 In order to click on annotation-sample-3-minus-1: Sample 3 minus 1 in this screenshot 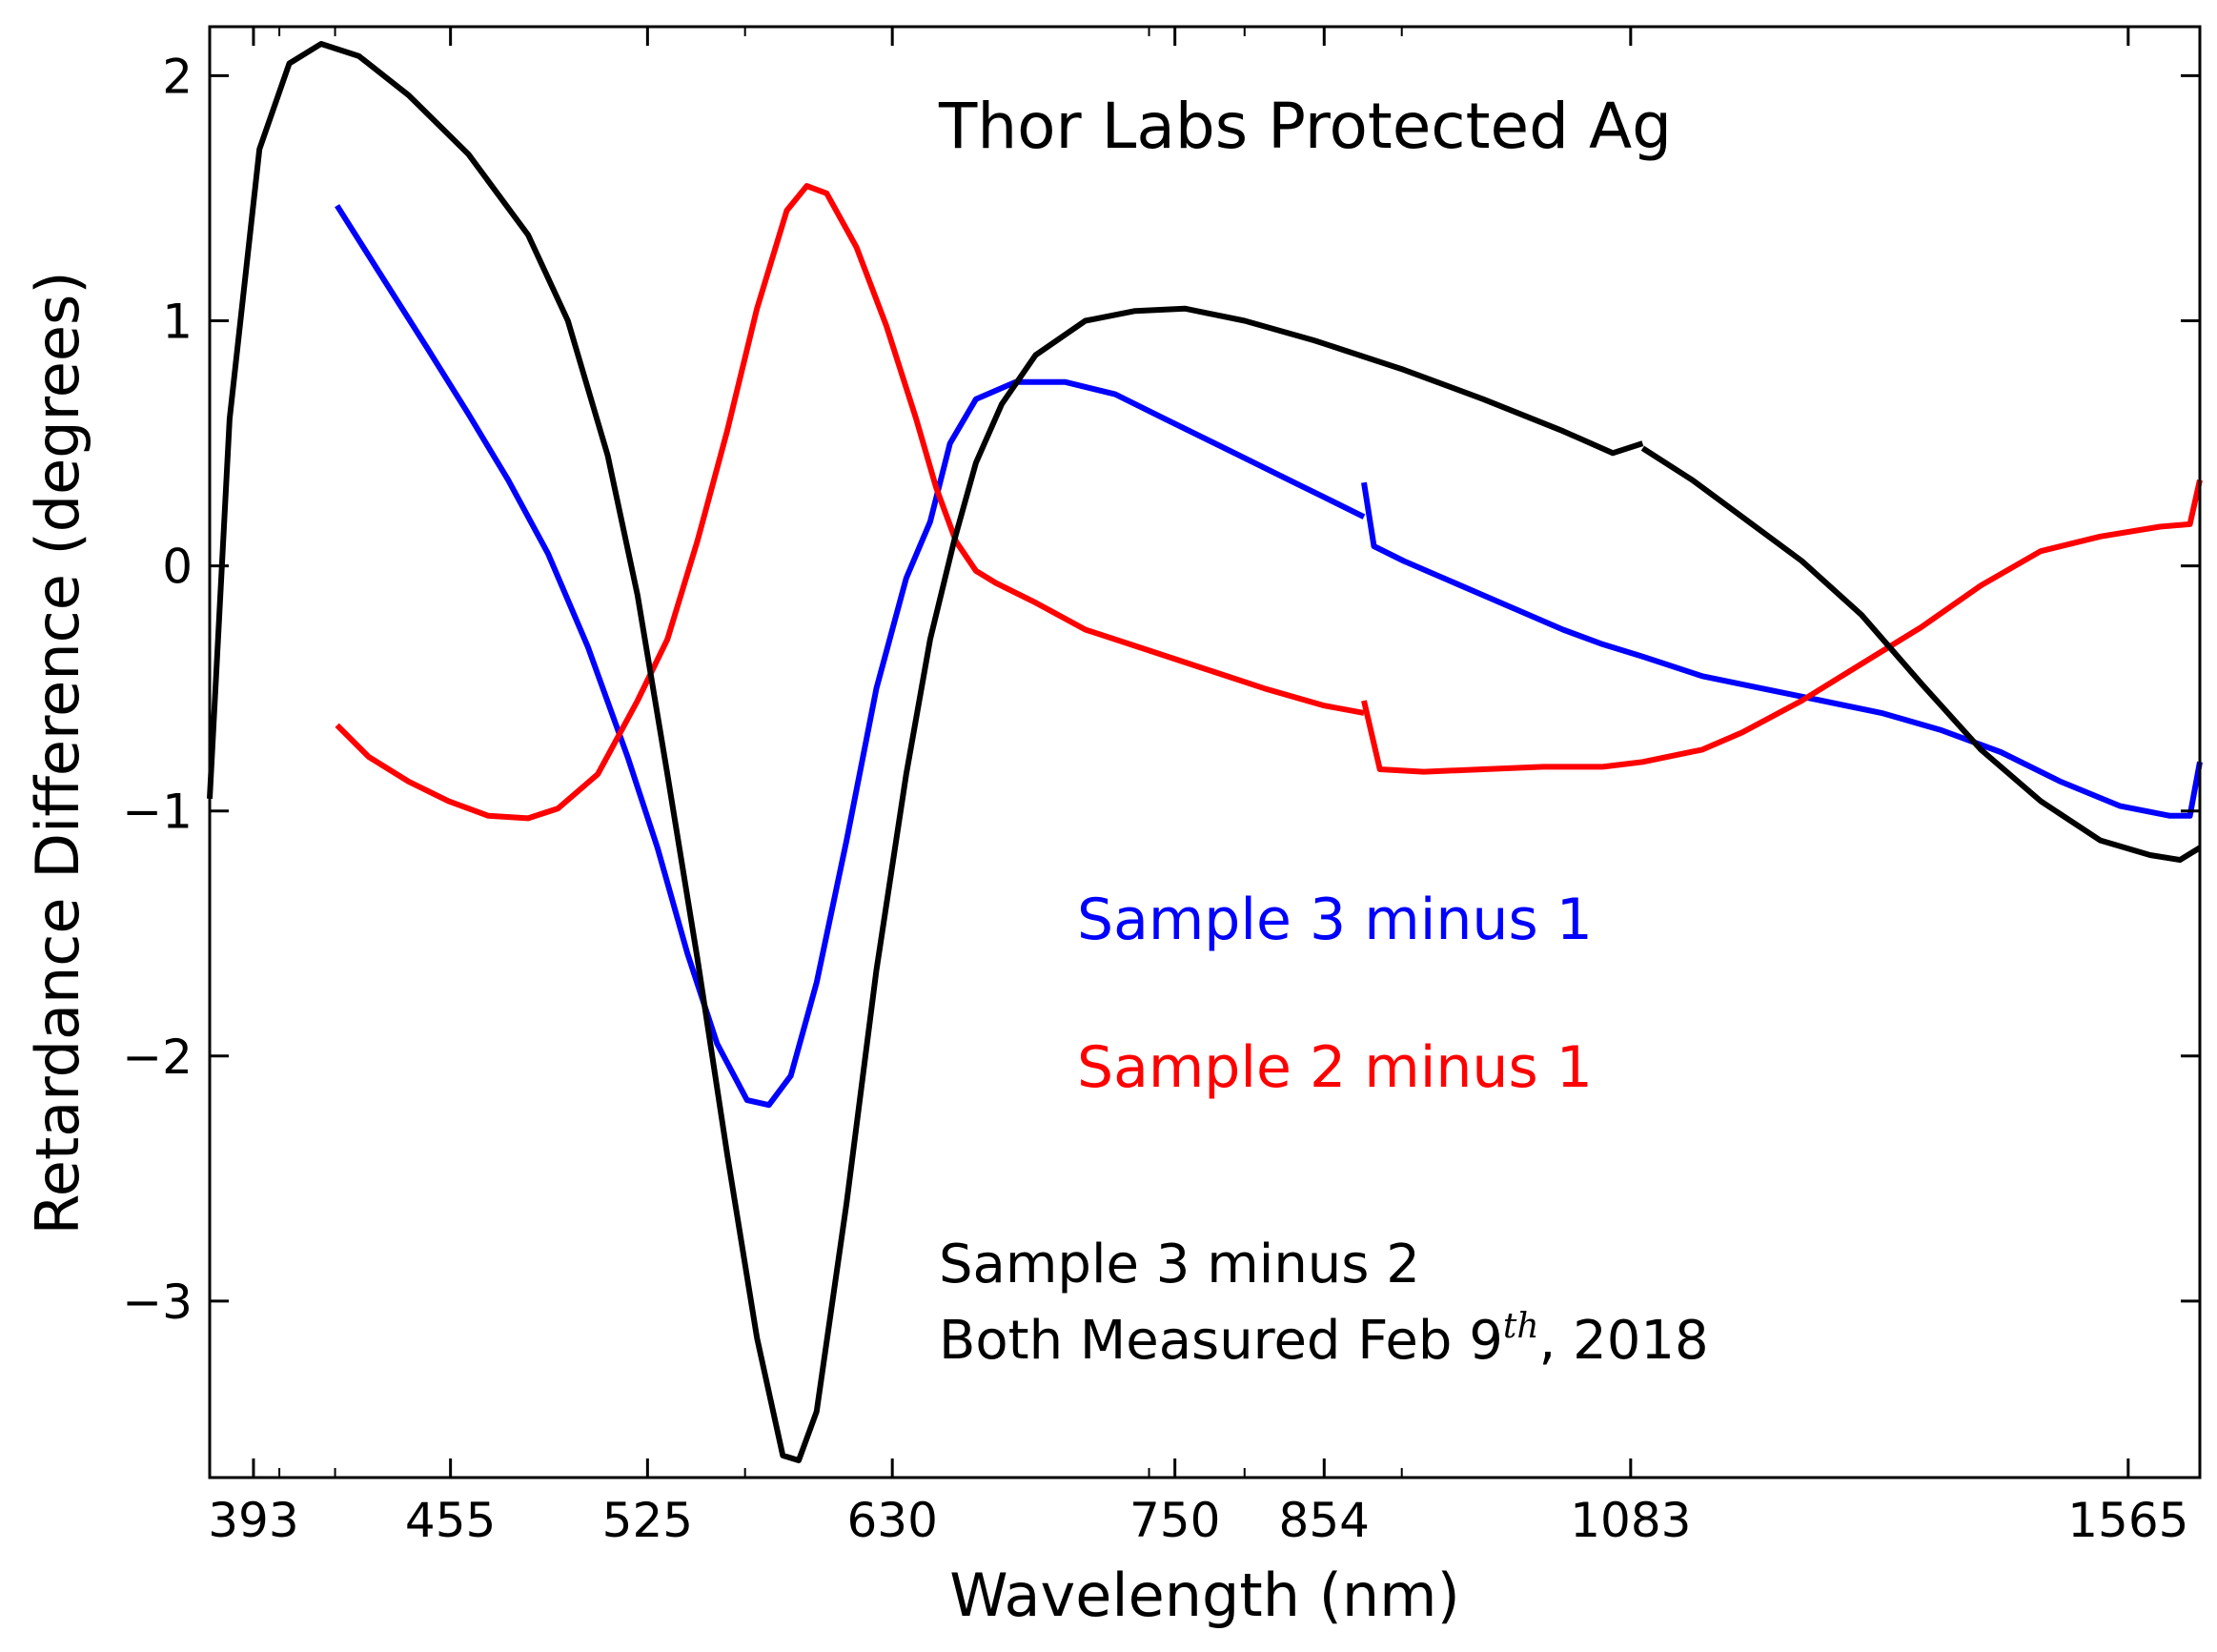, I will do `click(1335, 920)`.